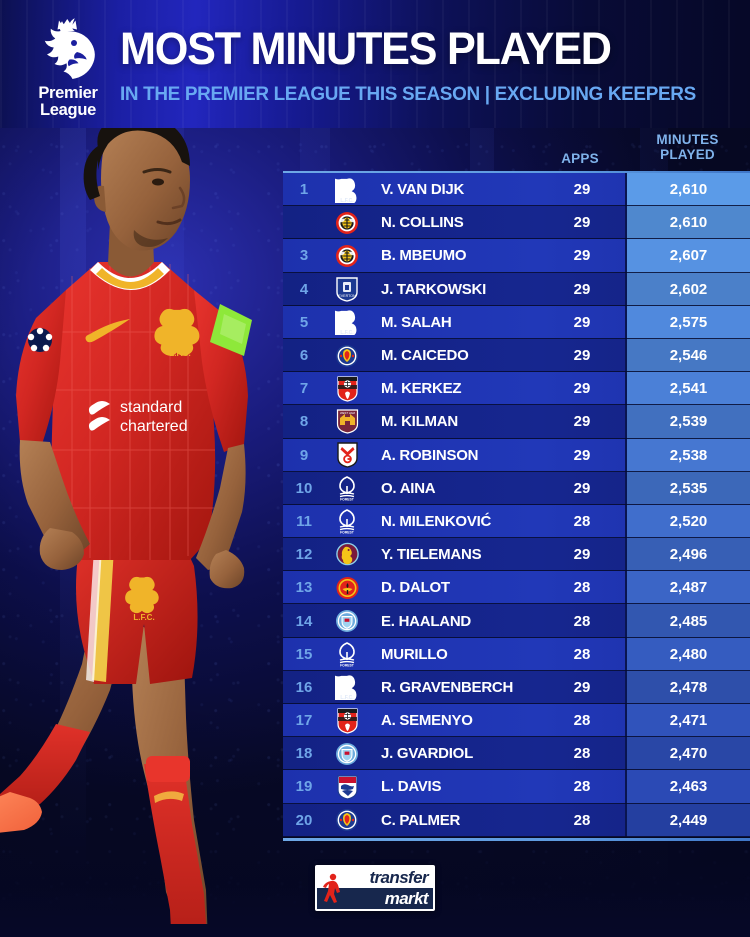 The height and width of the screenshot is (937, 750). I want to click on cell-minutes-played: 2,471, so click(687, 721).